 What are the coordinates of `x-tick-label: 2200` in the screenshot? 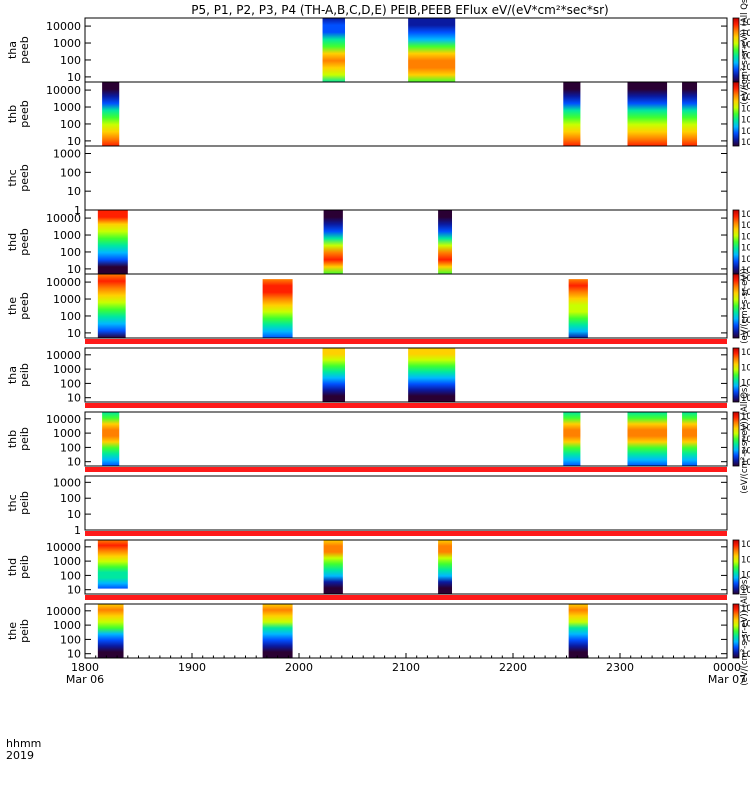 It's located at (513, 667).